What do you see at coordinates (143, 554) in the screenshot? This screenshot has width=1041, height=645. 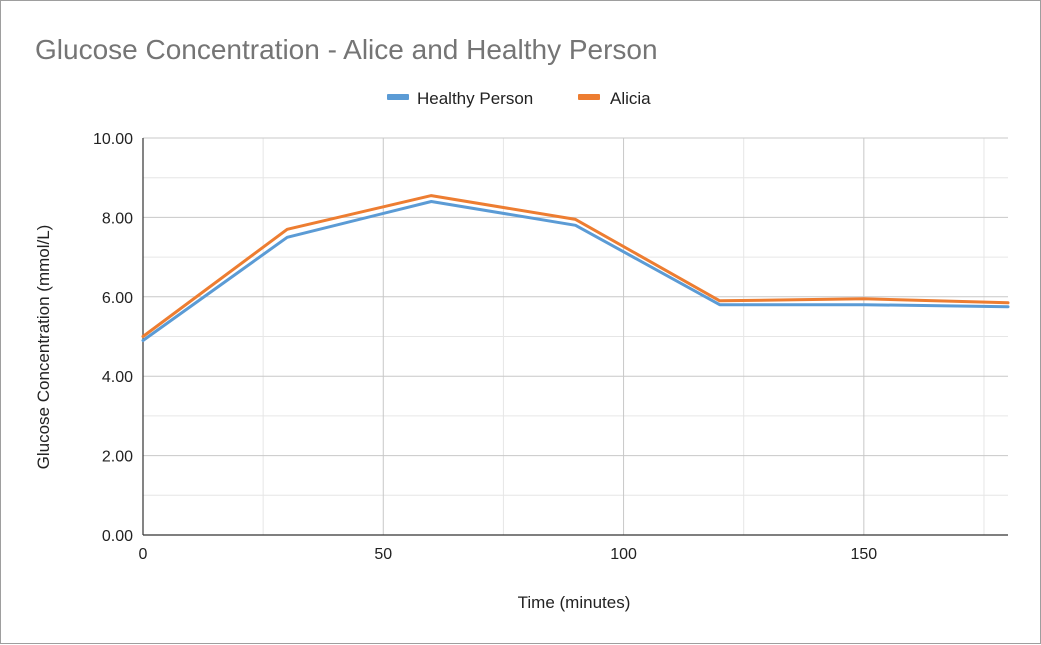 I see `x-tick-label: 0` at bounding box center [143, 554].